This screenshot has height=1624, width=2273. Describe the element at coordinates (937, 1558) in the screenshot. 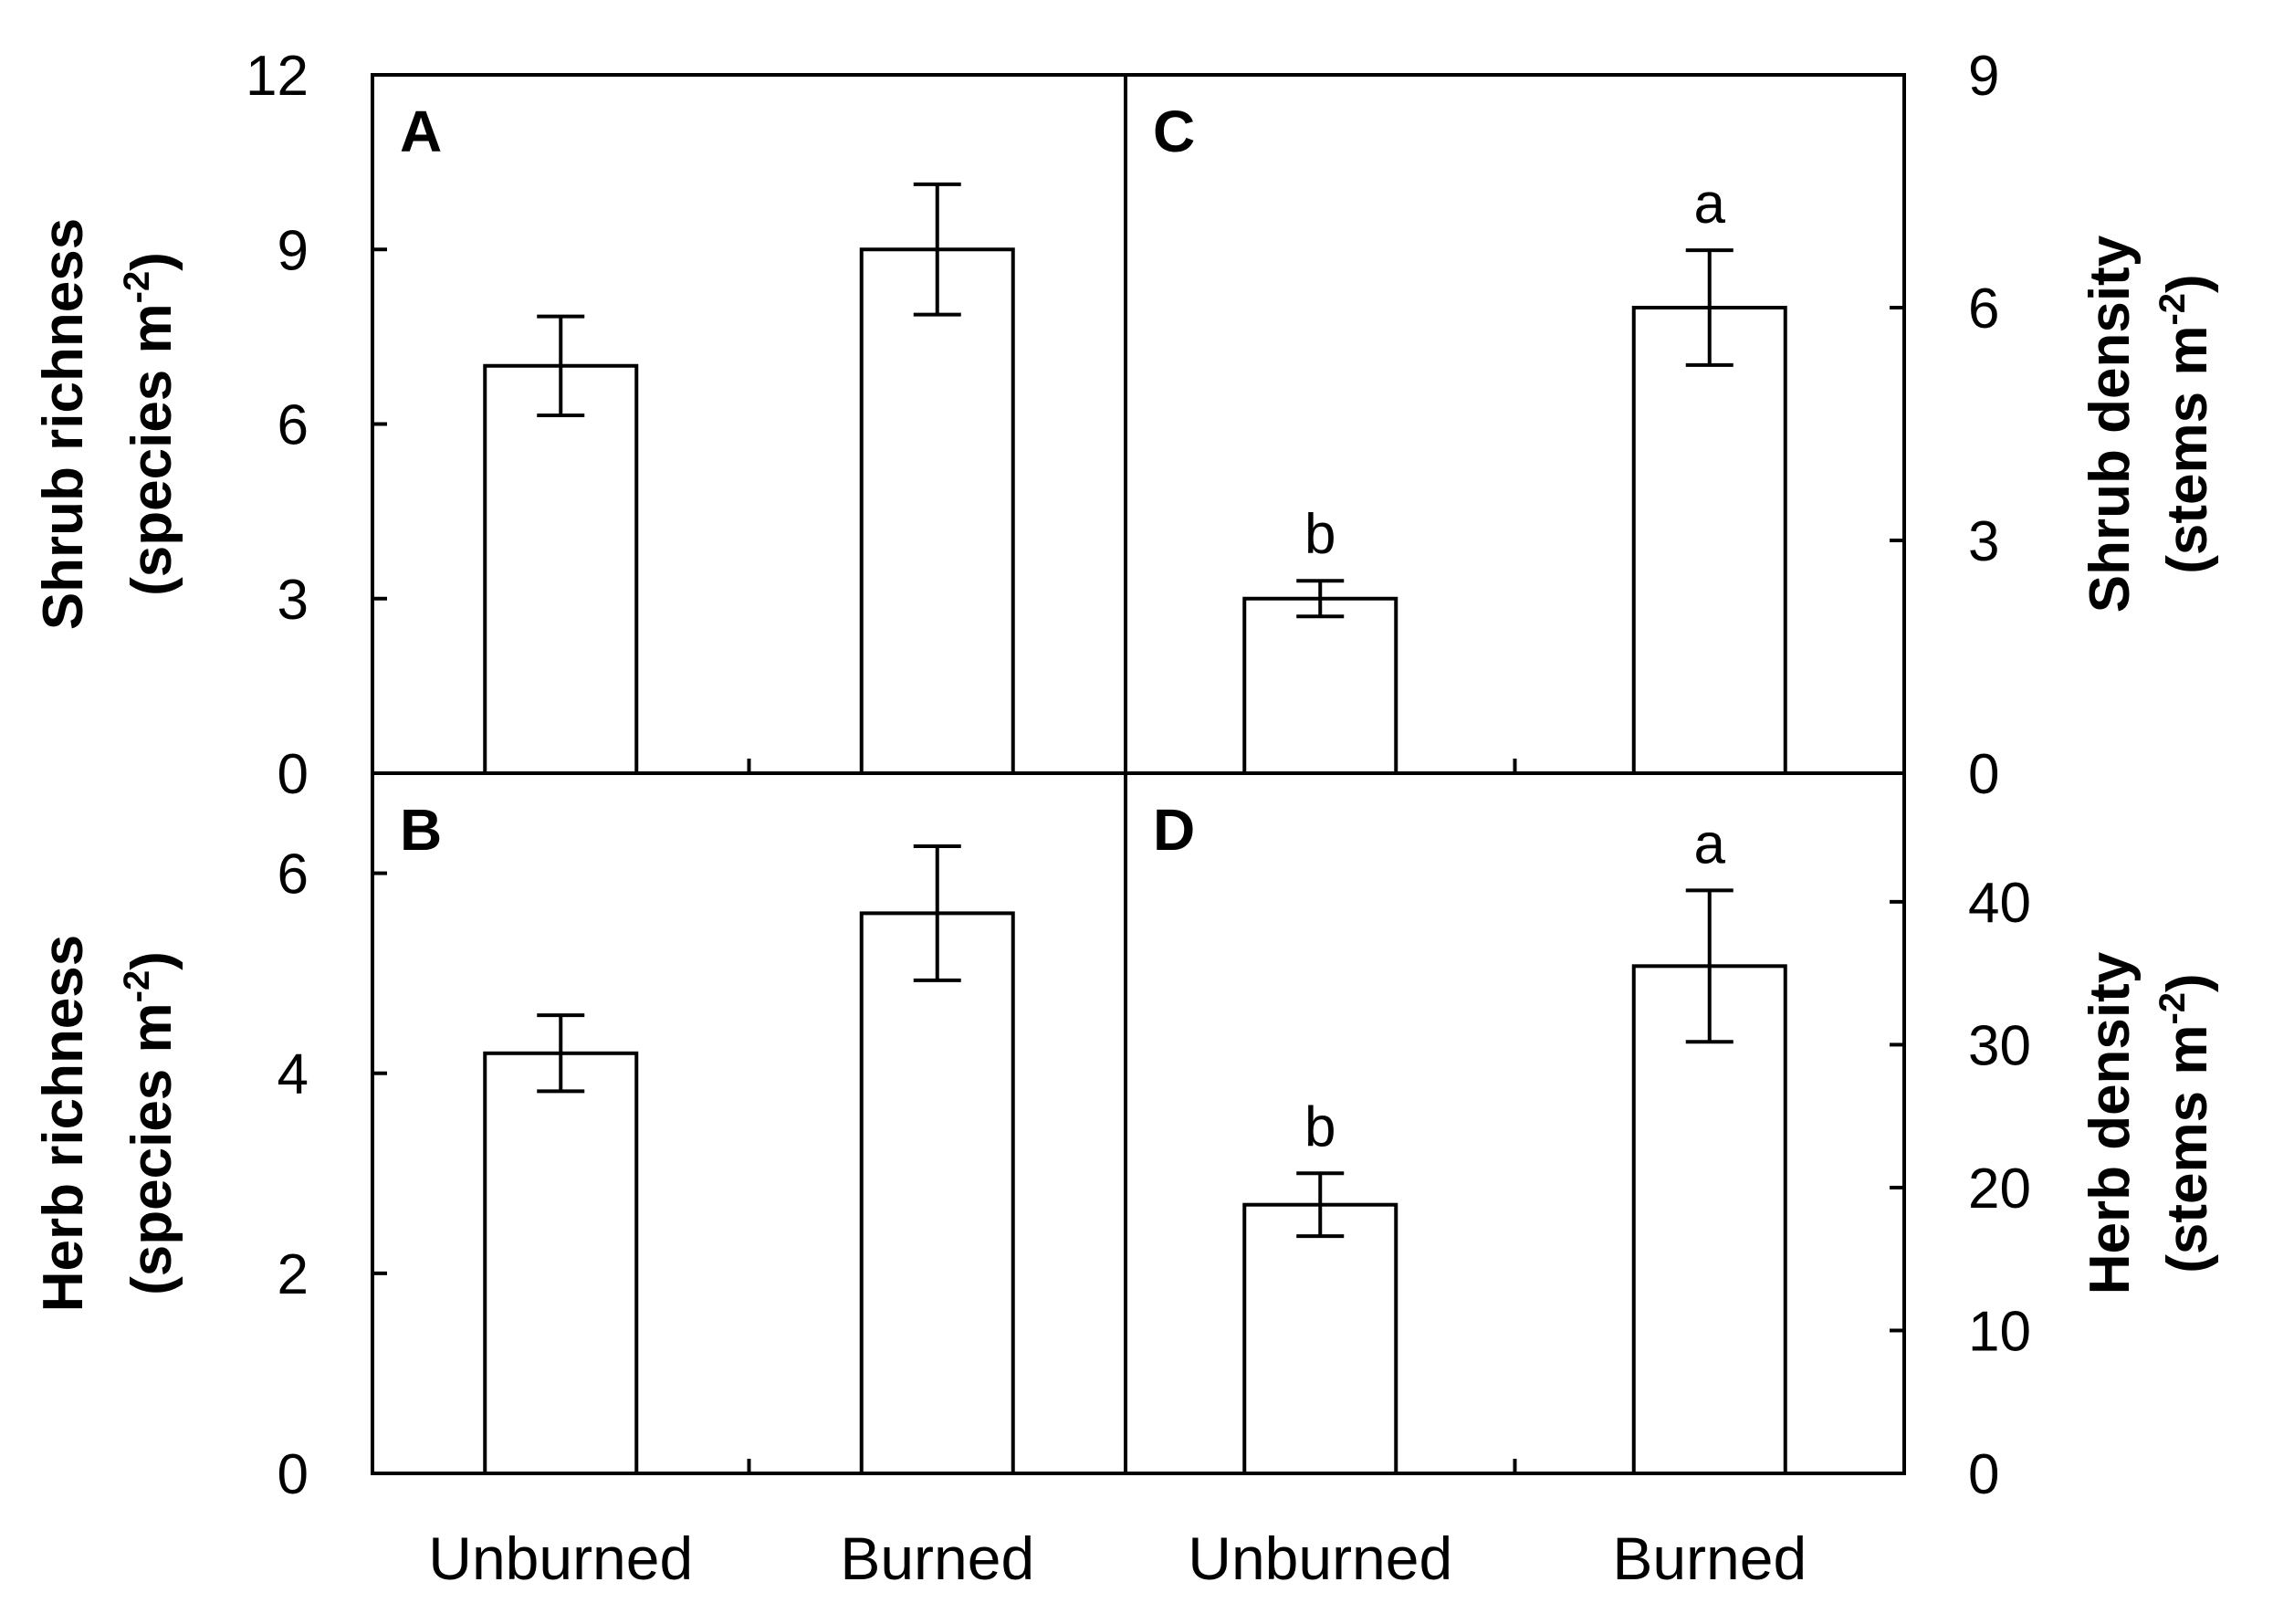

I see `panel-b-category-label-burned: Burned` at that location.